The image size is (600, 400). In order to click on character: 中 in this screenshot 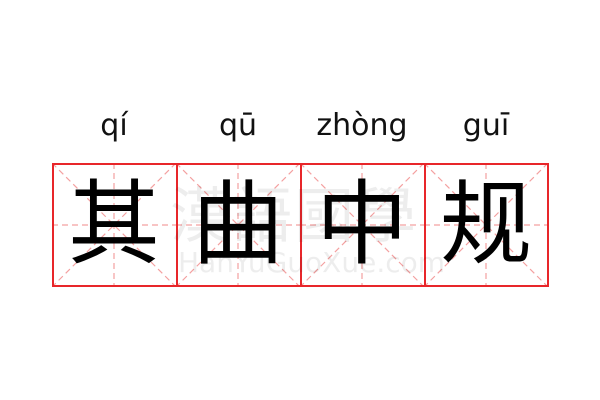, I will do `click(361, 224)`.